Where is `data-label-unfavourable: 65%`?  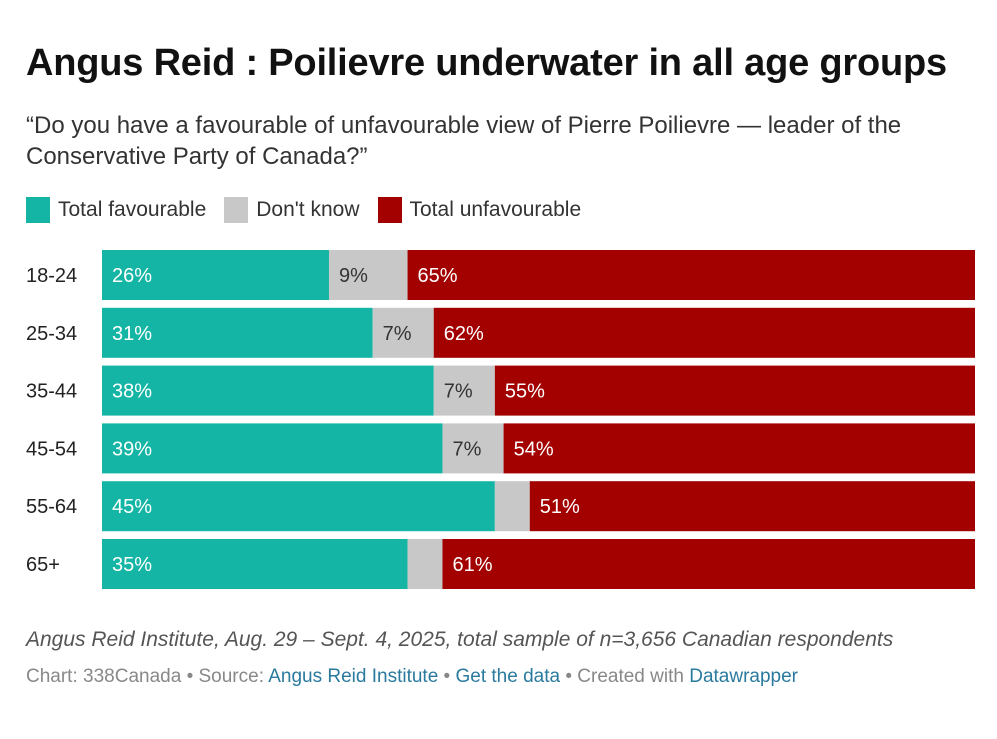
data-label-unfavourable: 65% is located at coordinates (438, 276).